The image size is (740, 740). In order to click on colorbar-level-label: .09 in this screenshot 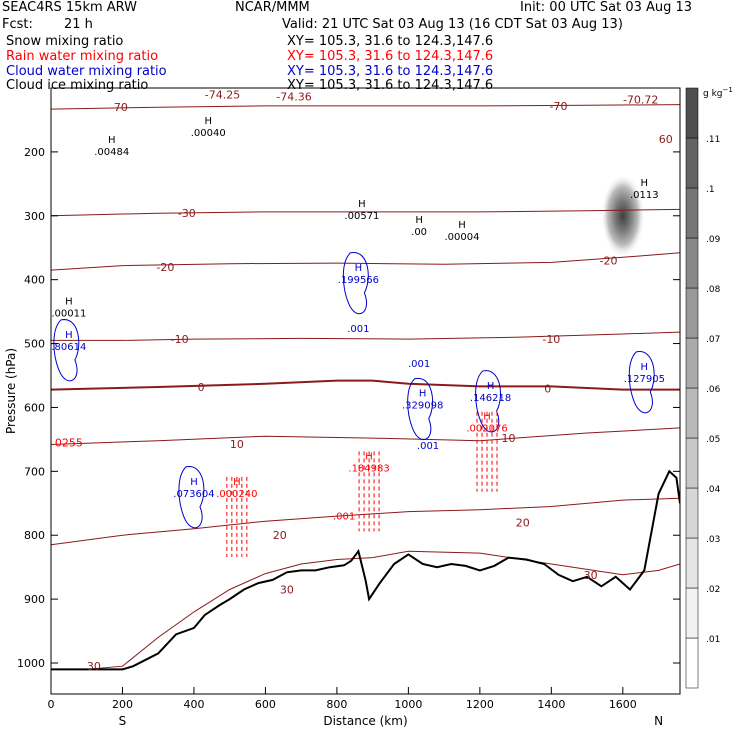, I will do `click(713, 240)`.